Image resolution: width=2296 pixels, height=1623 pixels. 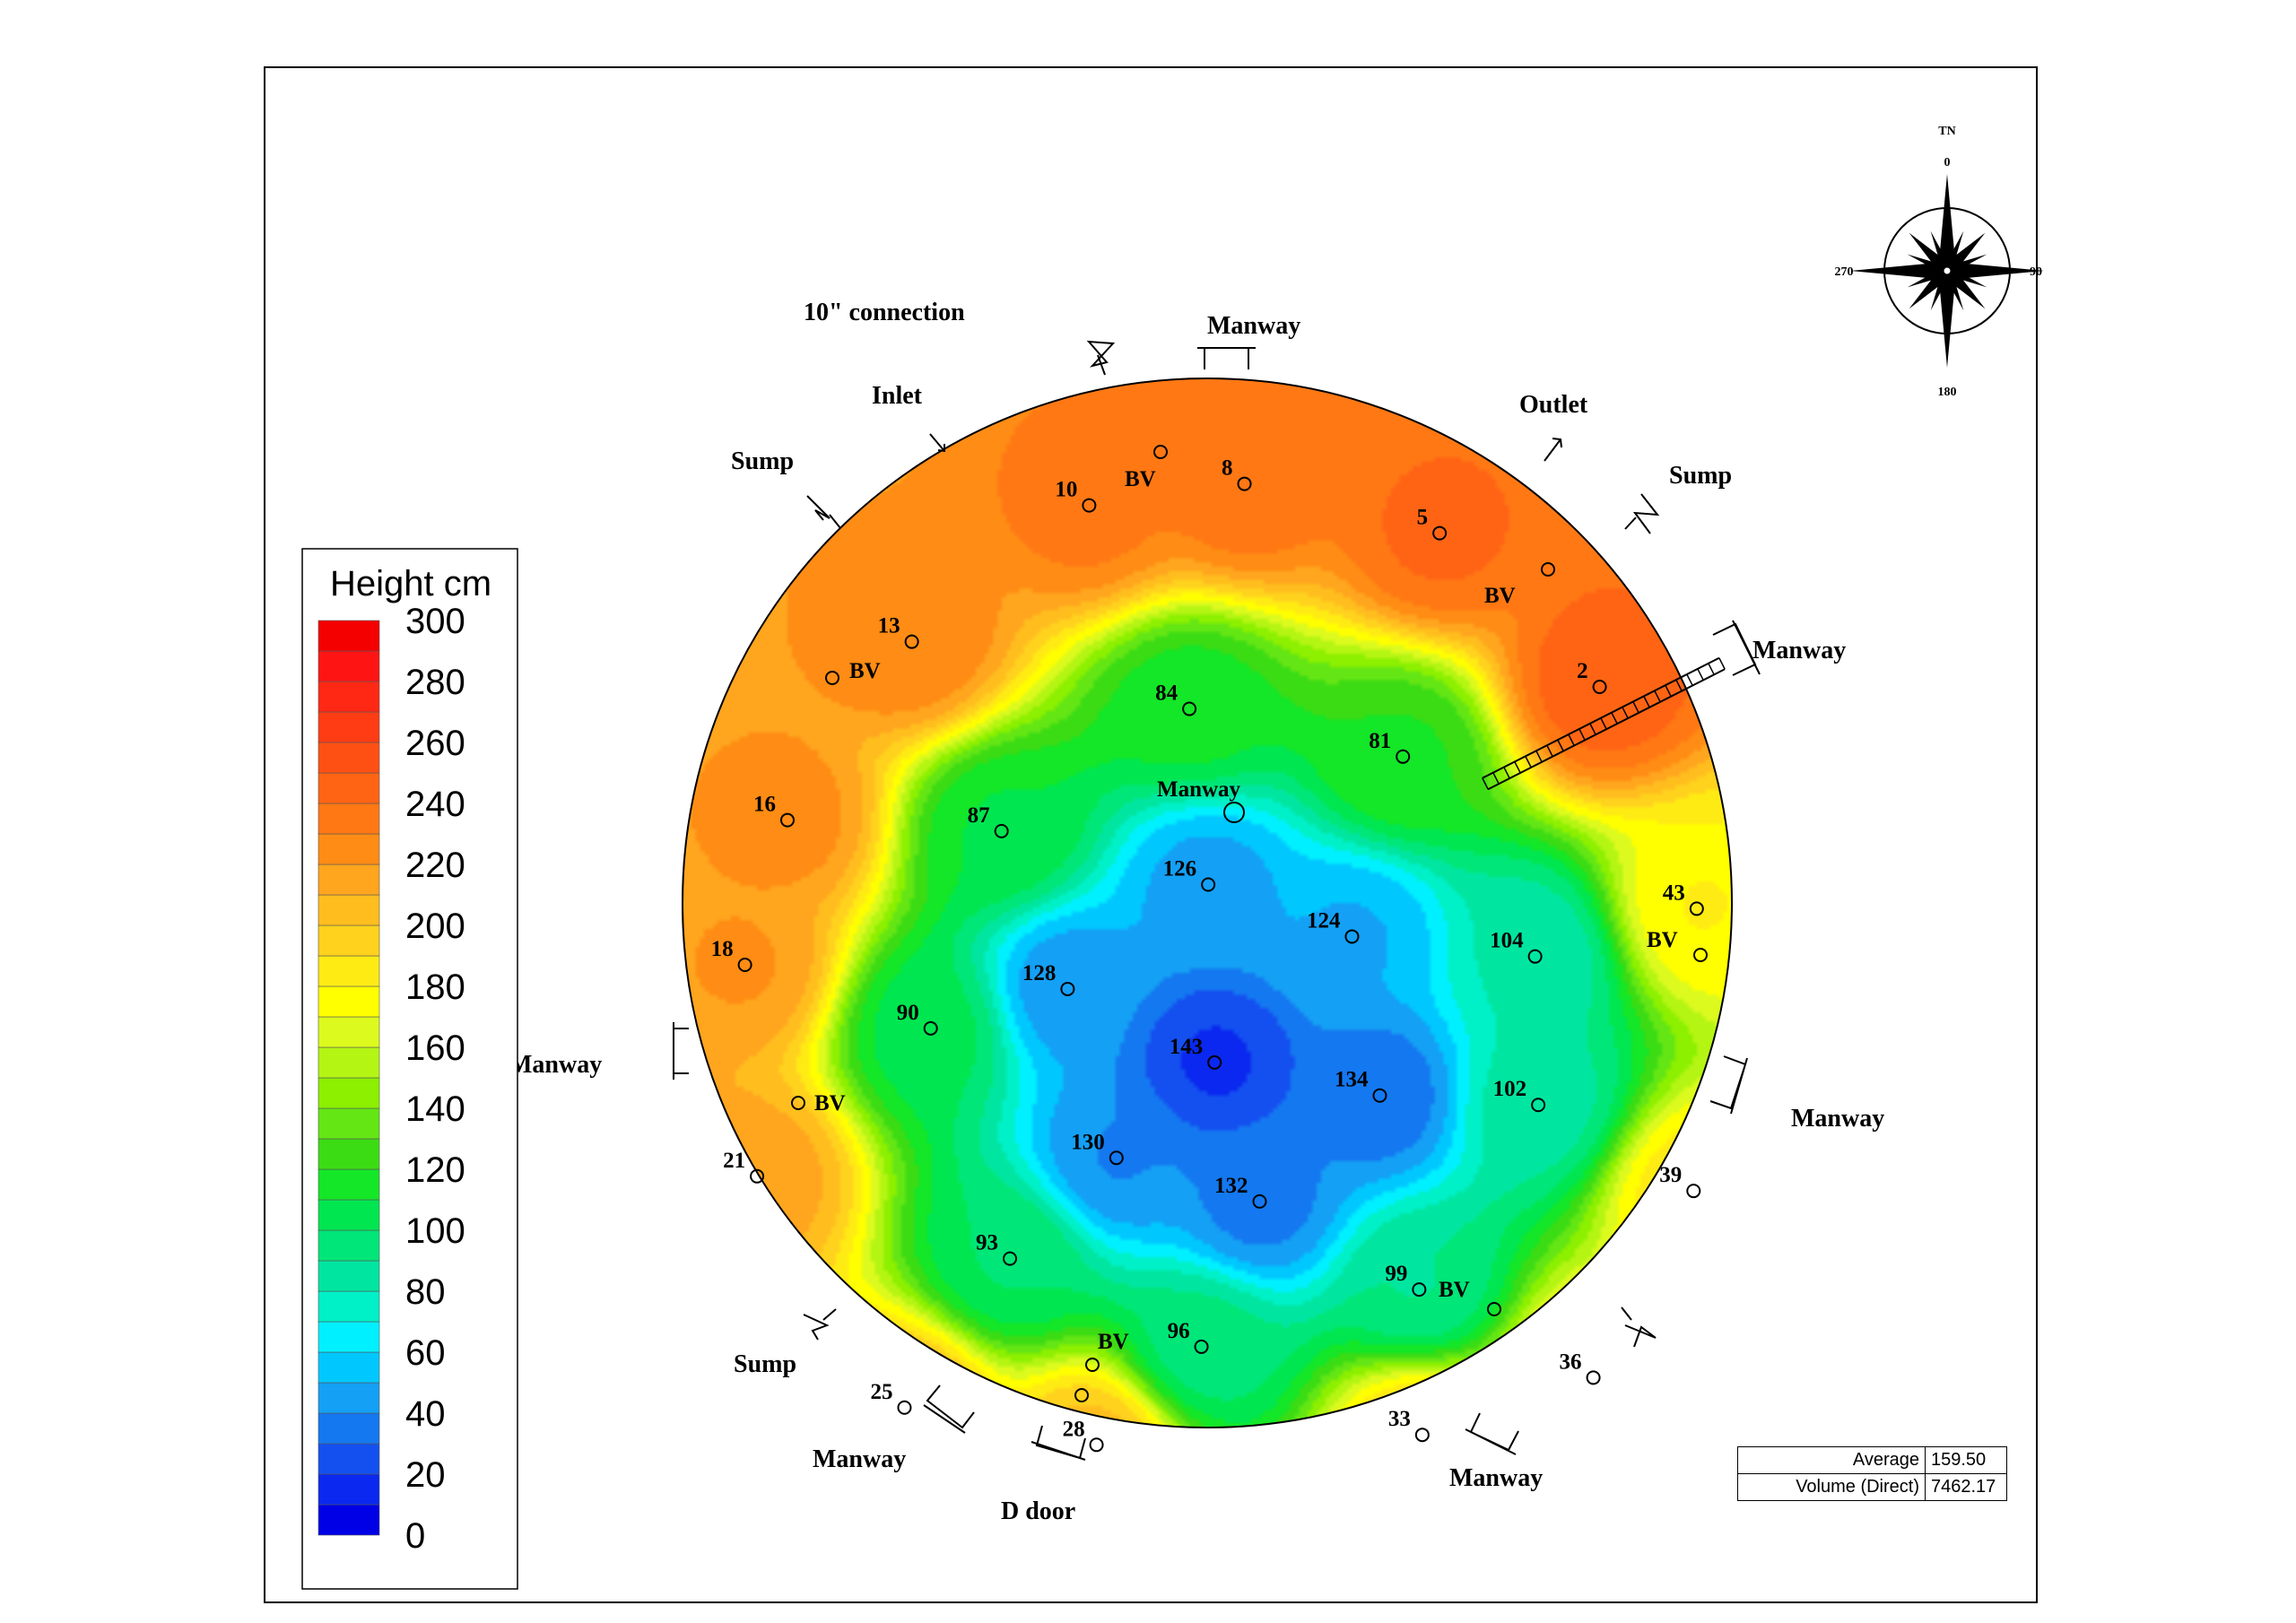 What do you see at coordinates (1966, 1460) in the screenshot?
I see `summary-value: 159.50` at bounding box center [1966, 1460].